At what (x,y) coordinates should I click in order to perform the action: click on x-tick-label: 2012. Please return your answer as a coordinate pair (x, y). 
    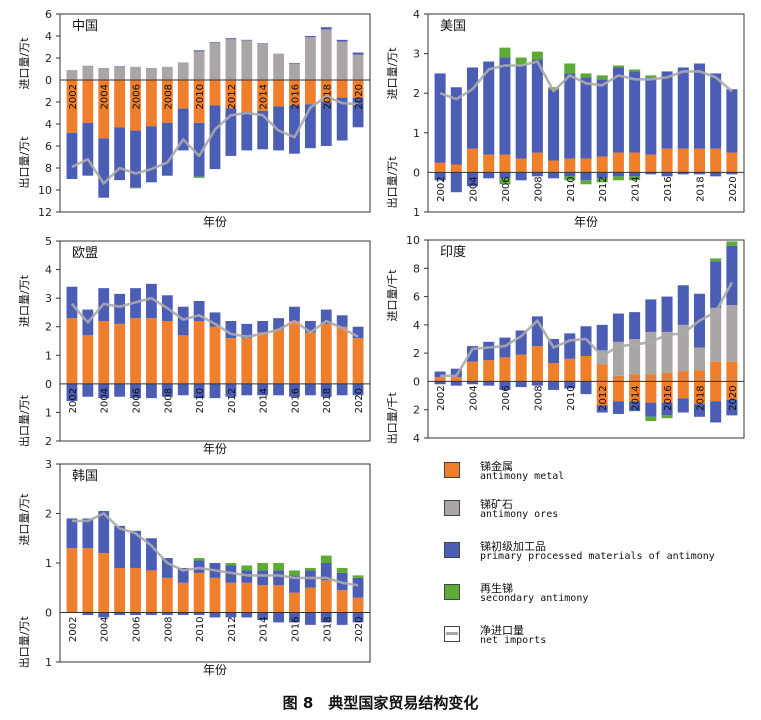
    Looking at the image, I should click on (232, 629).